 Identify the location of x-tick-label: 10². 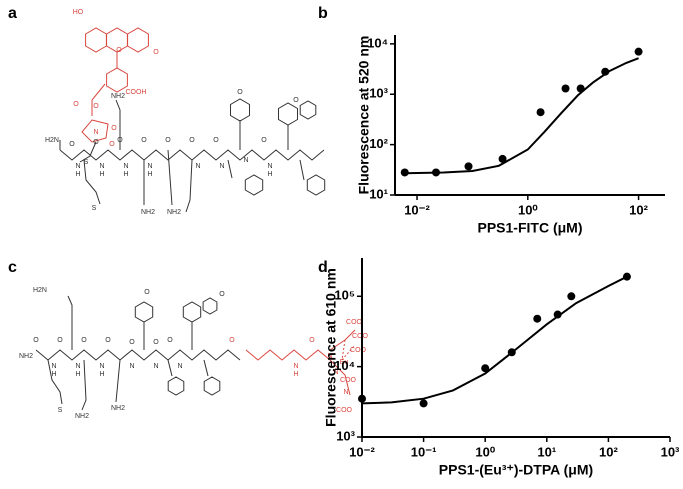
(608, 451).